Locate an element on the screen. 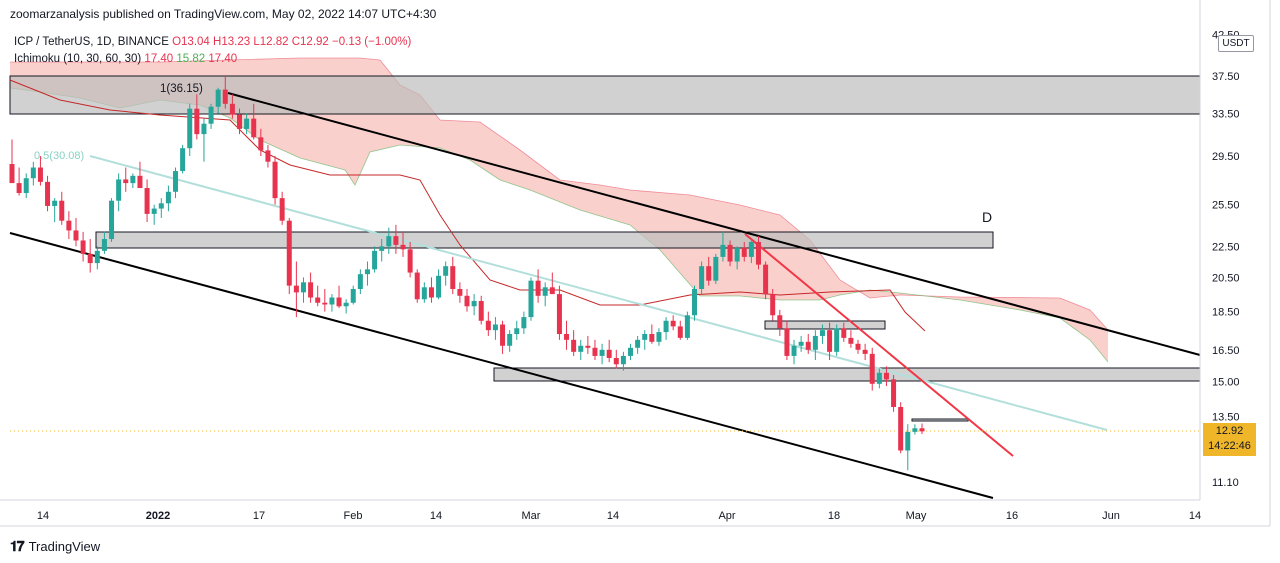 This screenshot has width=1280, height=563. tradingview-logo: 𝟏𝟕 TradingView is located at coordinates (55, 546).